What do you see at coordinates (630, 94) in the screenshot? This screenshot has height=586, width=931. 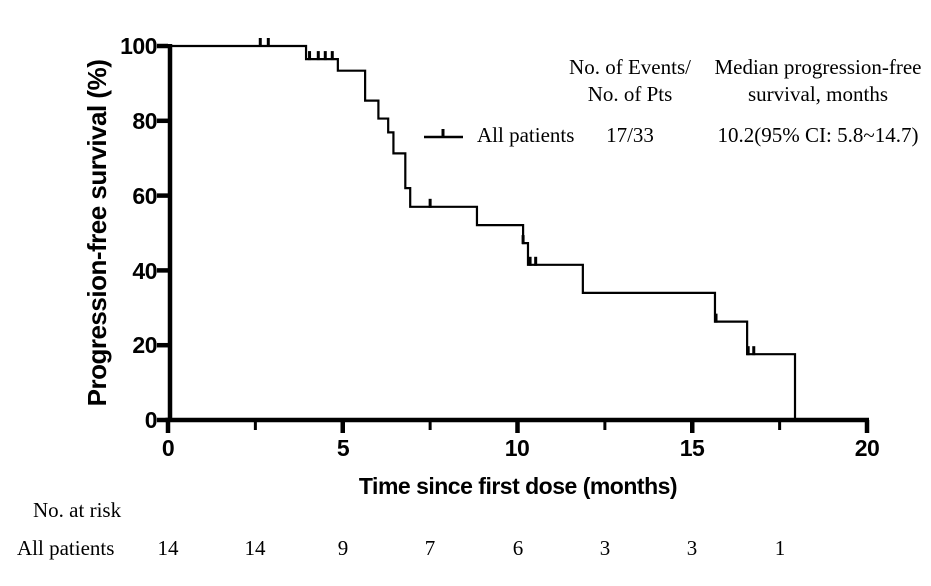 I see `legend-header-events-line2: No. of Pts` at bounding box center [630, 94].